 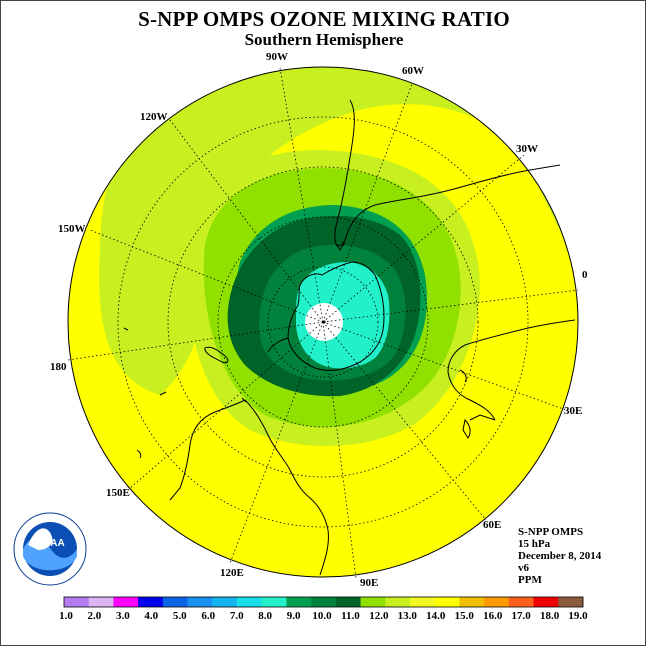 I want to click on legend-tick-label: 7.0, so click(x=237, y=616).